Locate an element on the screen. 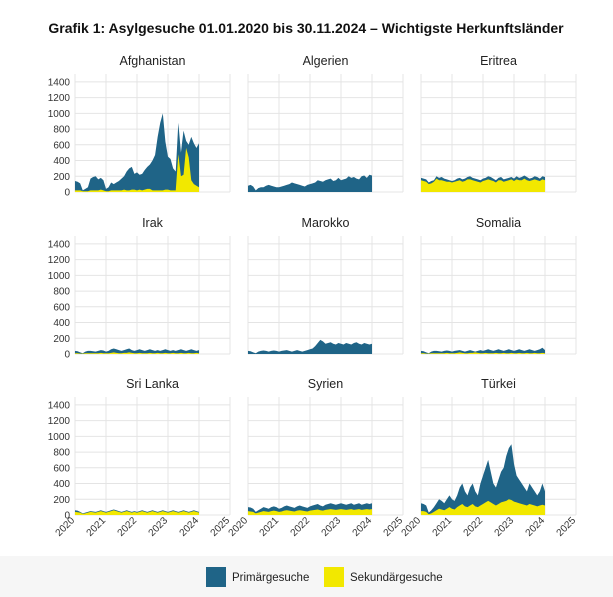  facet-title: Somalia is located at coordinates (498, 223).